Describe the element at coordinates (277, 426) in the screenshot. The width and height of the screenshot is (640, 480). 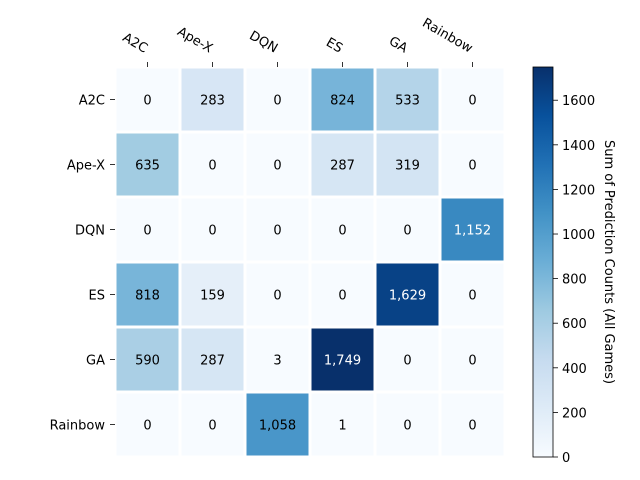
I see `cell-value-label: 1,058` at that location.